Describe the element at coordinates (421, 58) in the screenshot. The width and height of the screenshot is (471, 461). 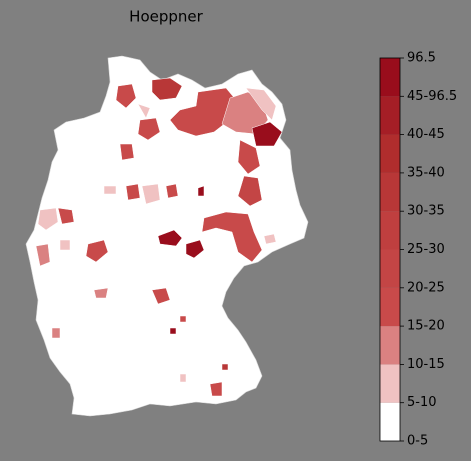
I see `colorbar-label: 96.5` at that location.